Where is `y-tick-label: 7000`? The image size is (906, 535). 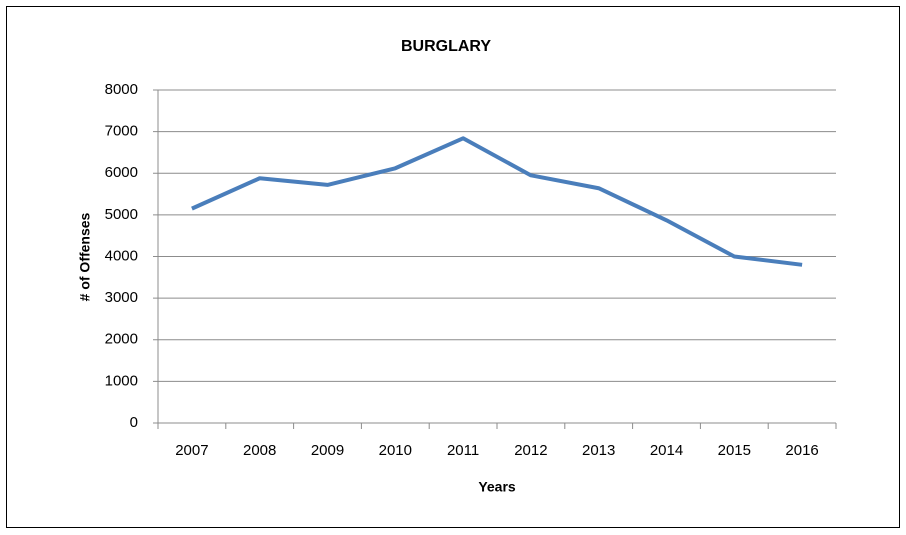
y-tick-label: 7000 is located at coordinates (121, 131).